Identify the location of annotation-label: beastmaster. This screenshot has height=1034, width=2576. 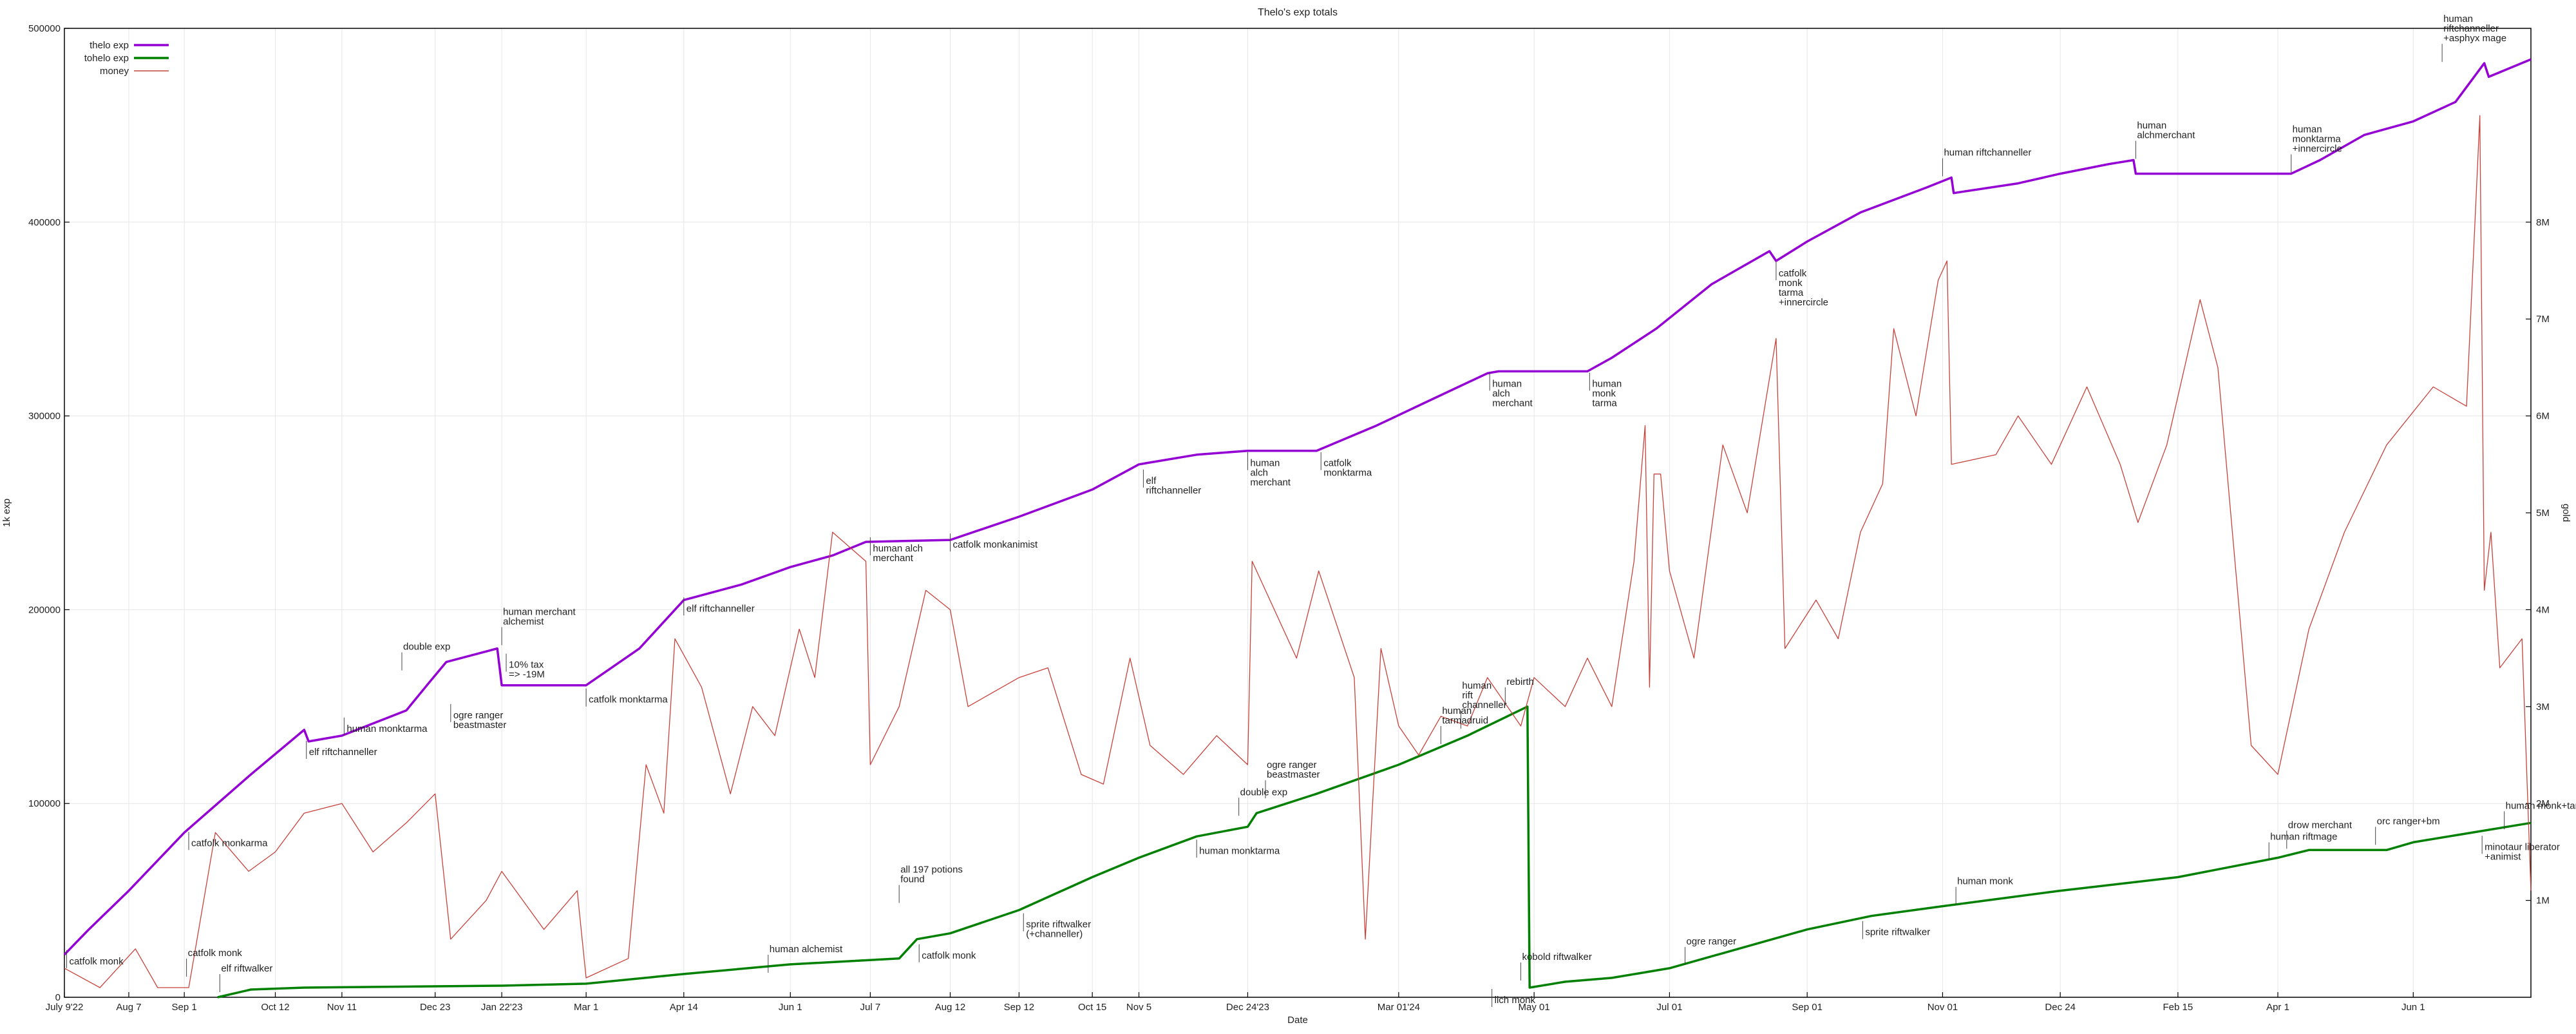
(480, 725).